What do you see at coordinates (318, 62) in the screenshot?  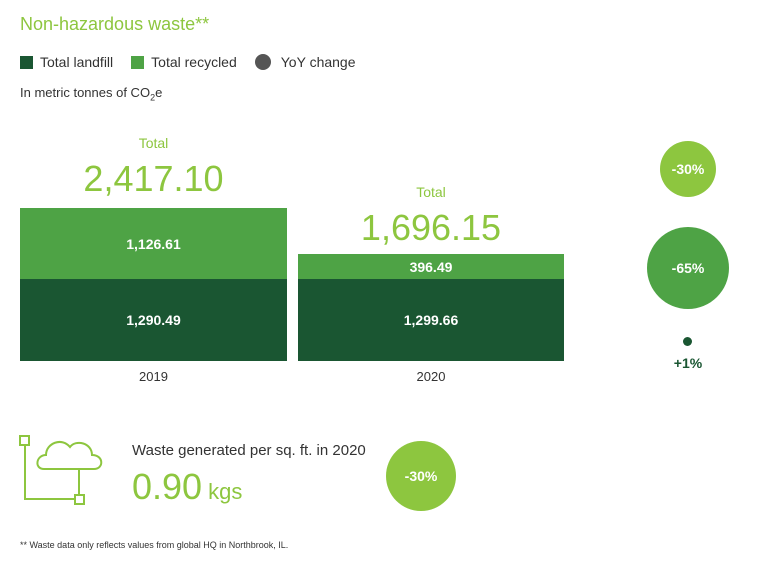 I see `legend-label: YoY change` at bounding box center [318, 62].